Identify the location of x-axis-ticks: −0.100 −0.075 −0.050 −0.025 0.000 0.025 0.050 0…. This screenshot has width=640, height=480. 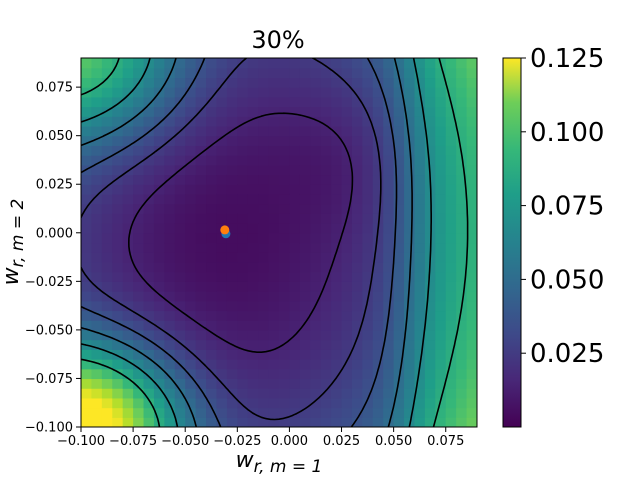
(260, 438).